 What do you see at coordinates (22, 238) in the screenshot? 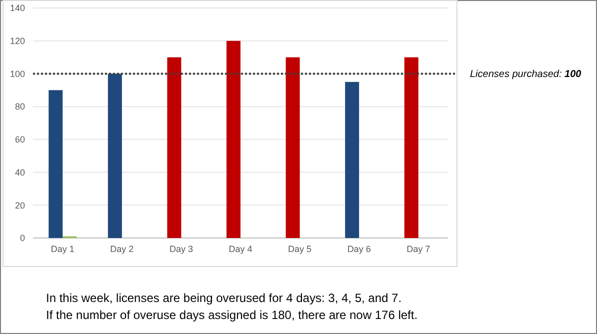
I see `y-tick-label: 0` at bounding box center [22, 238].